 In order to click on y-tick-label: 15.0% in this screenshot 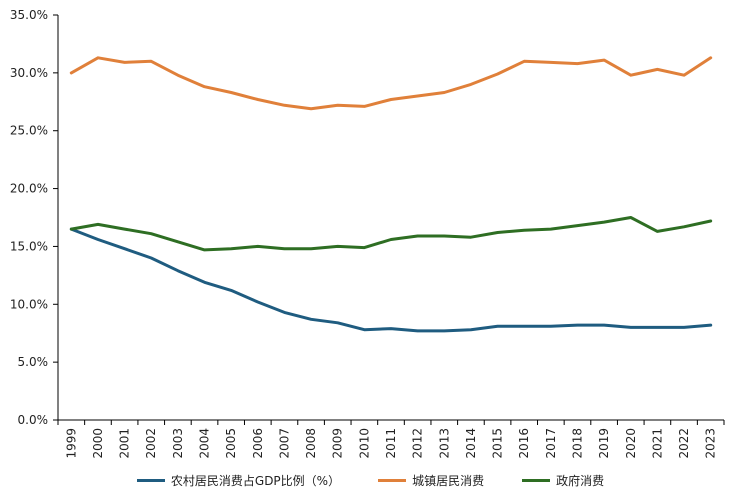, I will do `click(29, 246)`.